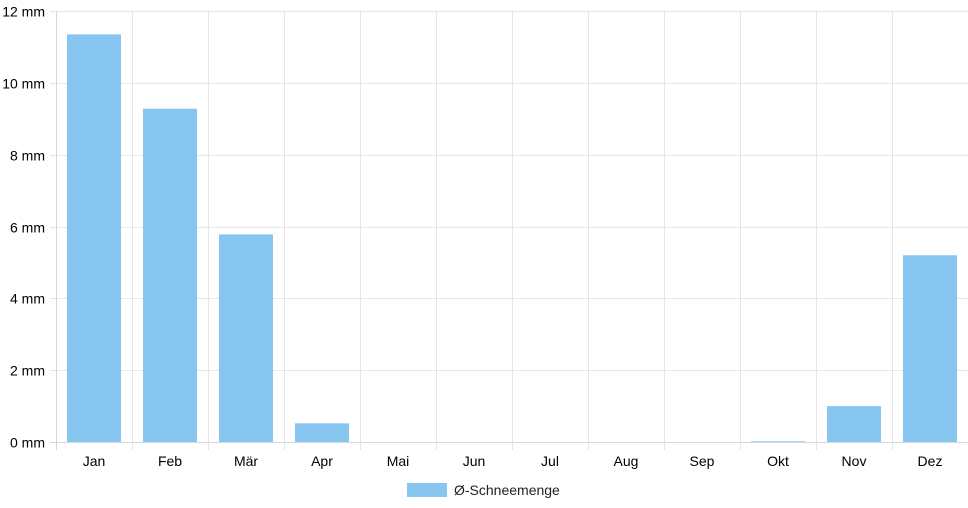 The height and width of the screenshot is (508, 968). What do you see at coordinates (94, 461) in the screenshot?
I see `x-tick-label: Jan` at bounding box center [94, 461].